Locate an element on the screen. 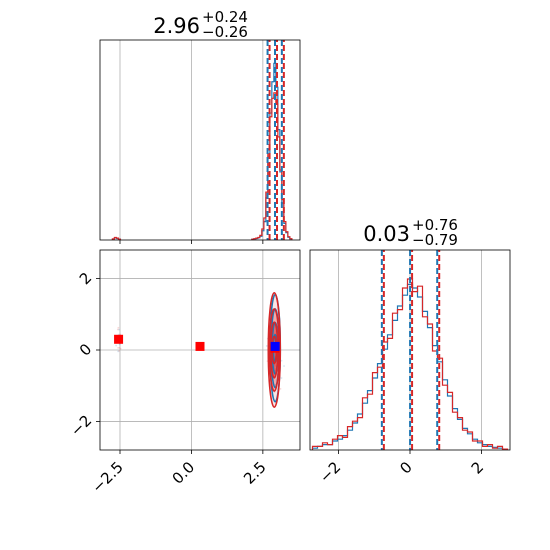  marginal-x-histograms is located at coordinates (202, 151).